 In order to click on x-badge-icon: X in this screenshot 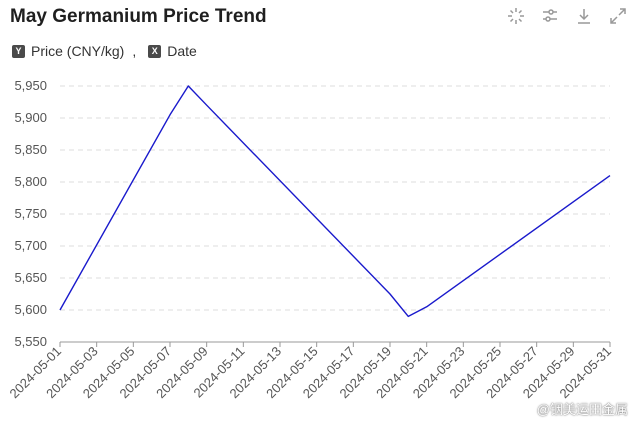, I will do `click(155, 51)`.